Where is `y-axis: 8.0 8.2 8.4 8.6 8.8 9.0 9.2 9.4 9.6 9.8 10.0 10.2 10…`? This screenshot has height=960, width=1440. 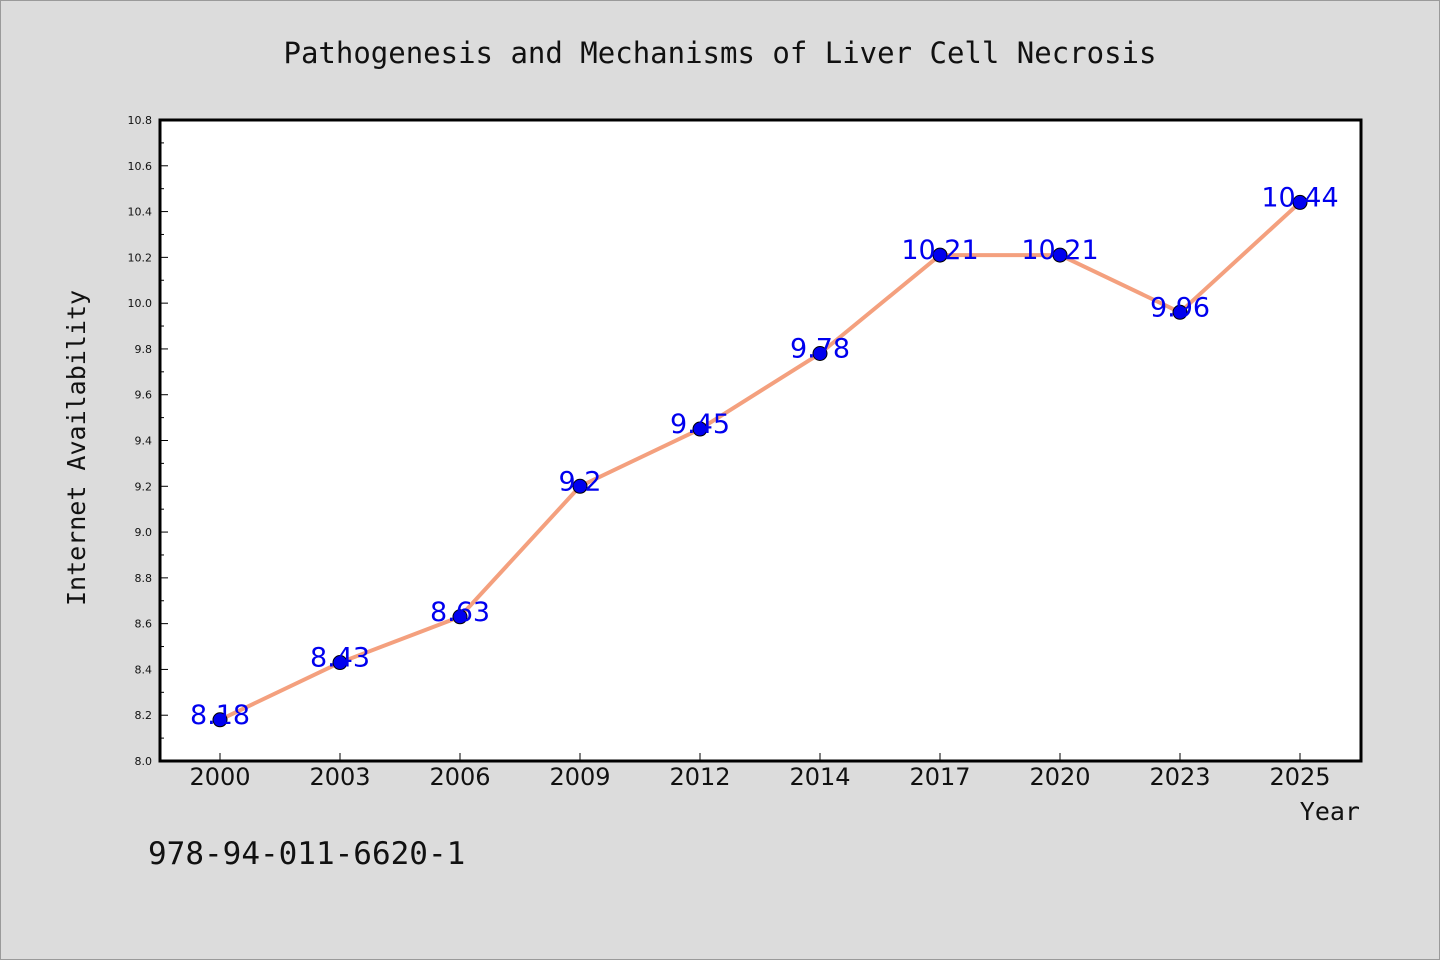 y-axis: 8.0 8.2 8.4 8.6 8.8 9.0 9.2 9.4 9.6 9.8 10.0 10.2 10… is located at coordinates (148, 441).